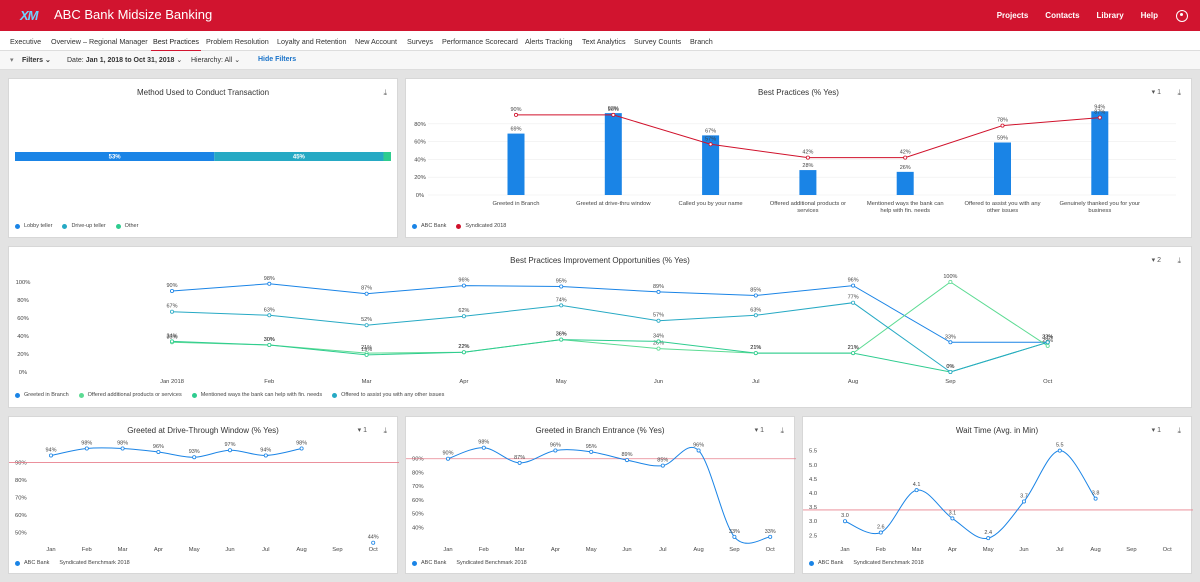 This screenshot has height=582, width=1200. What do you see at coordinates (604, 41) in the screenshot?
I see `tab-text-analytics: Text Analytics` at bounding box center [604, 41].